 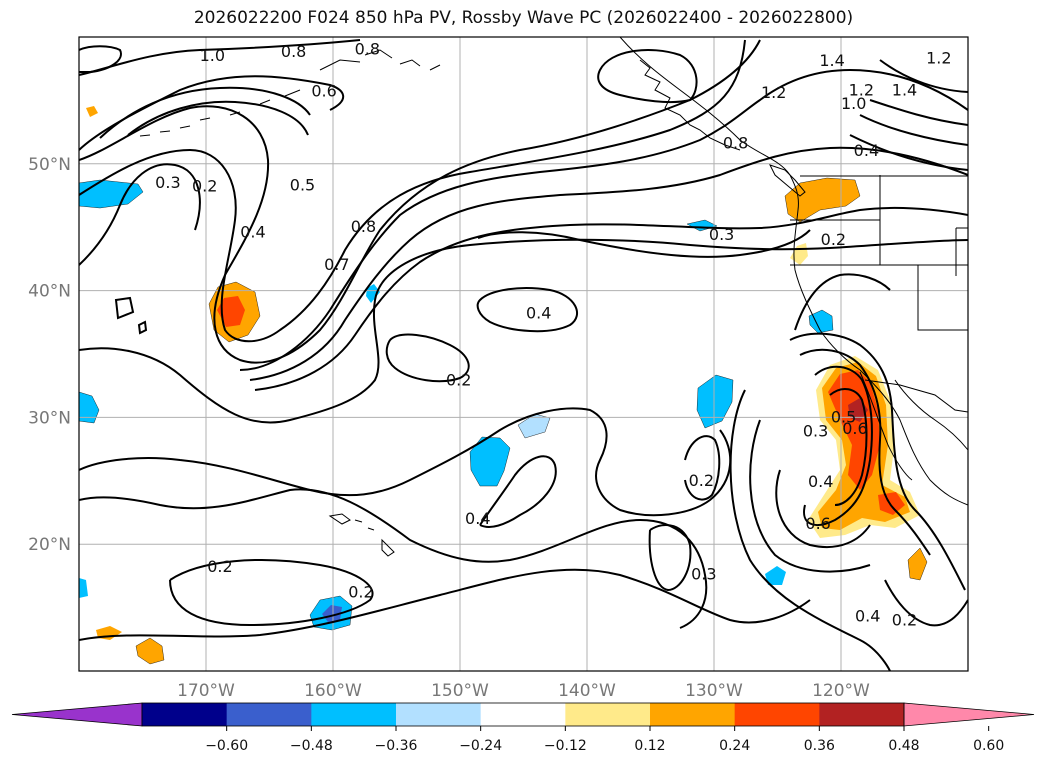 What do you see at coordinates (879, 253) in the screenshot?
I see `state-boundaries` at bounding box center [879, 253].